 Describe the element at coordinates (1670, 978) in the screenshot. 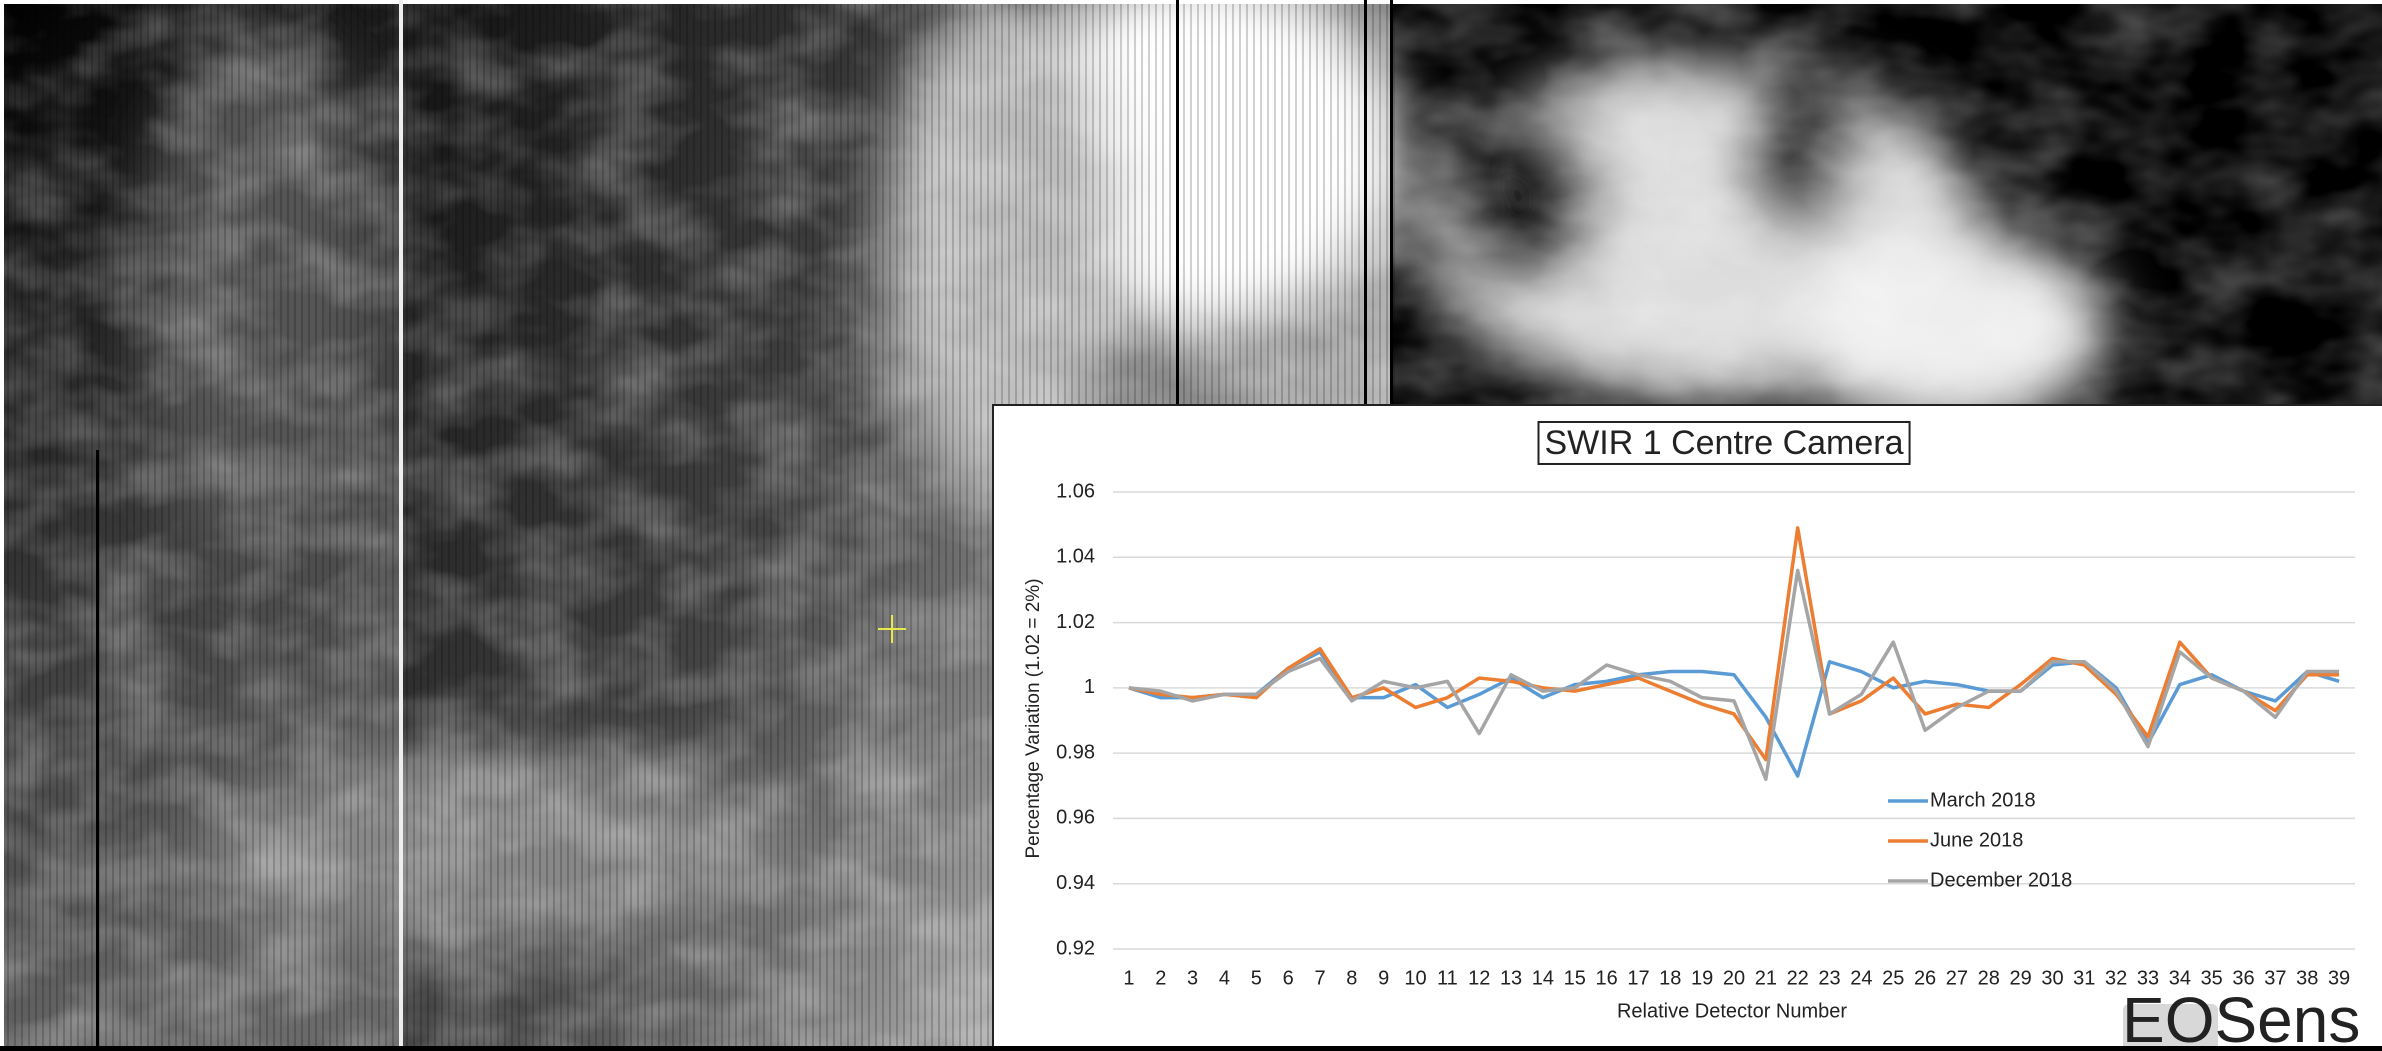

I see `x-tick-label: 18` at that location.